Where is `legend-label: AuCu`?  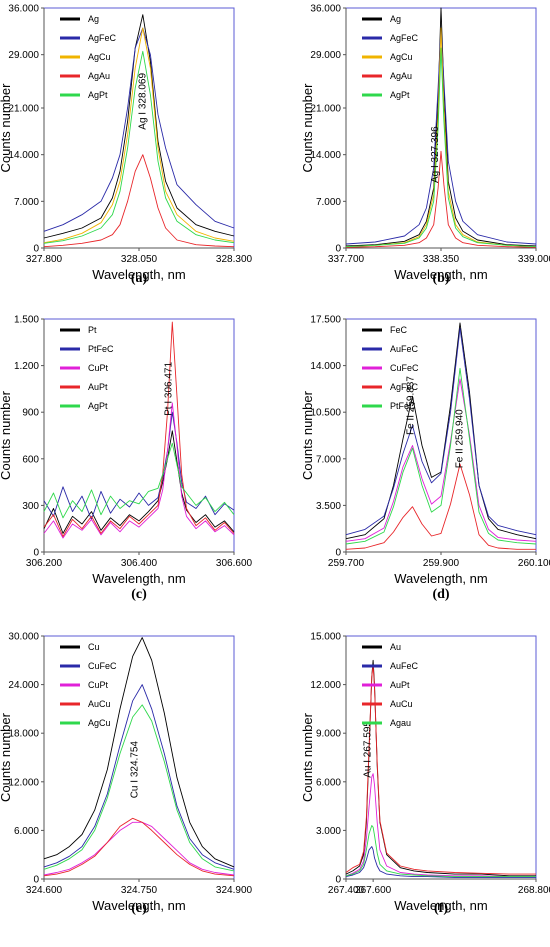
legend-label: AuCu is located at coordinates (401, 704).